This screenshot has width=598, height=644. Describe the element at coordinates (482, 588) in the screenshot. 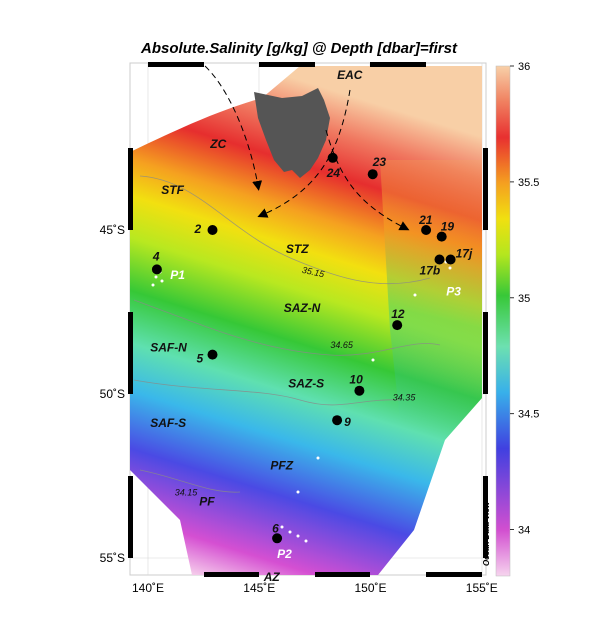

I see `x-tick-label: 155˚E` at that location.